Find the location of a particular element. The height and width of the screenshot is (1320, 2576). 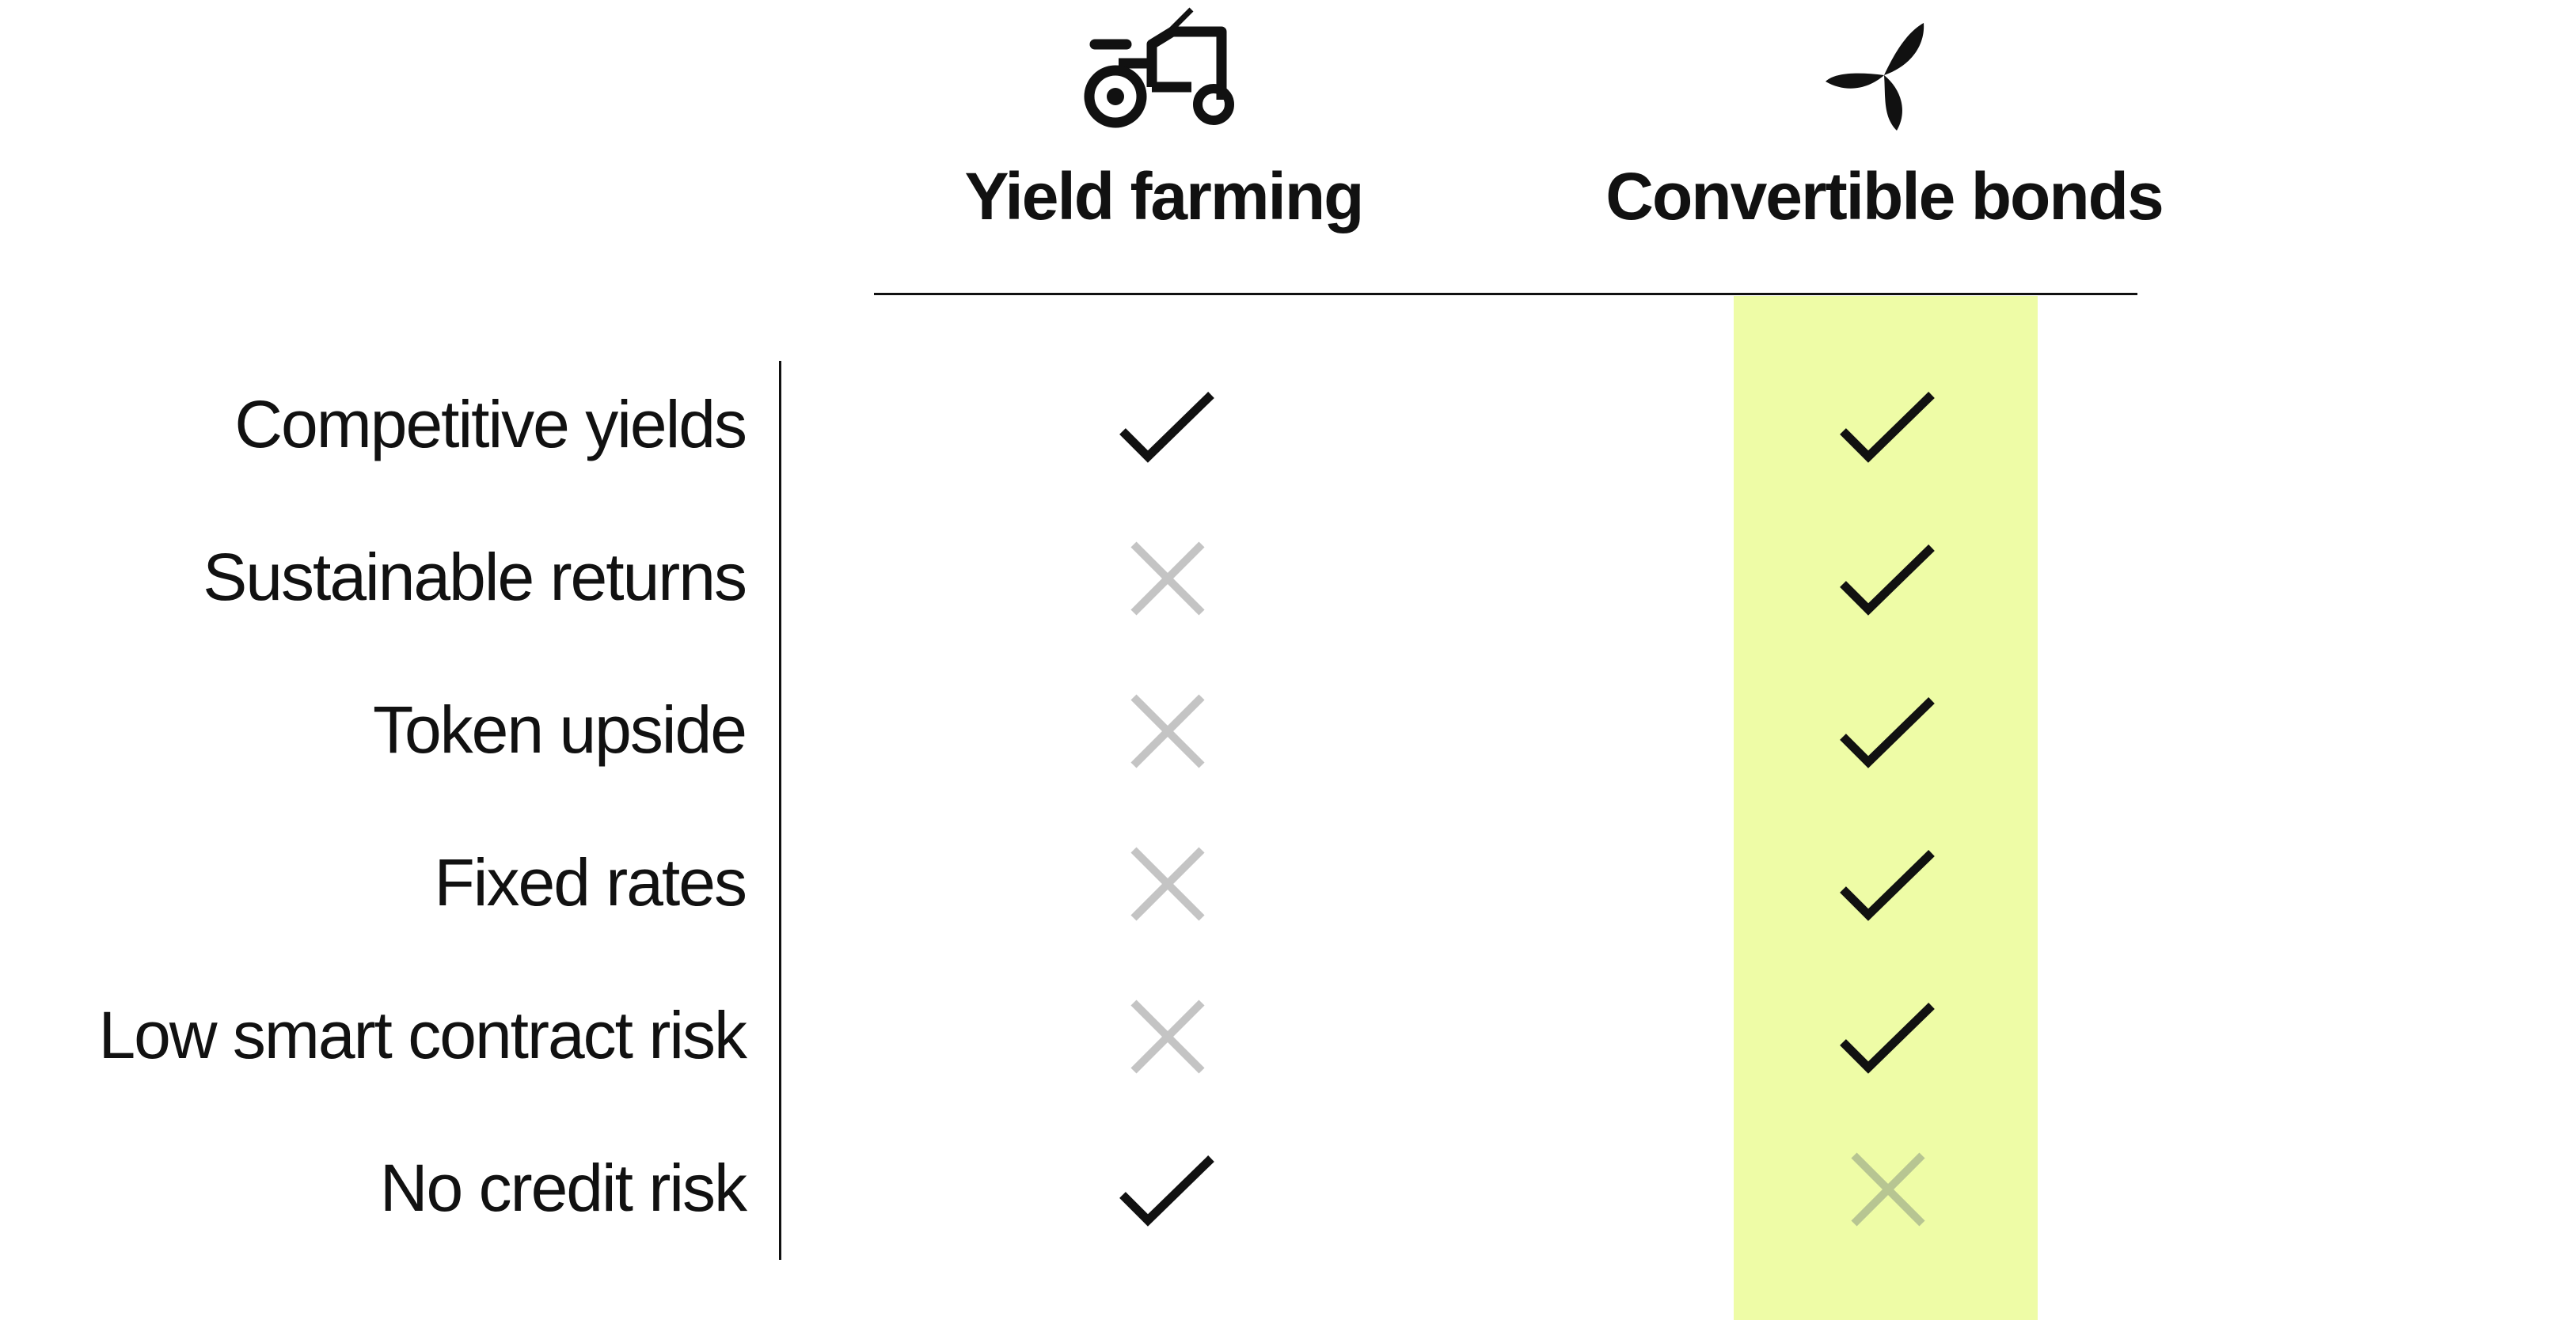

label-divider is located at coordinates (780, 810).